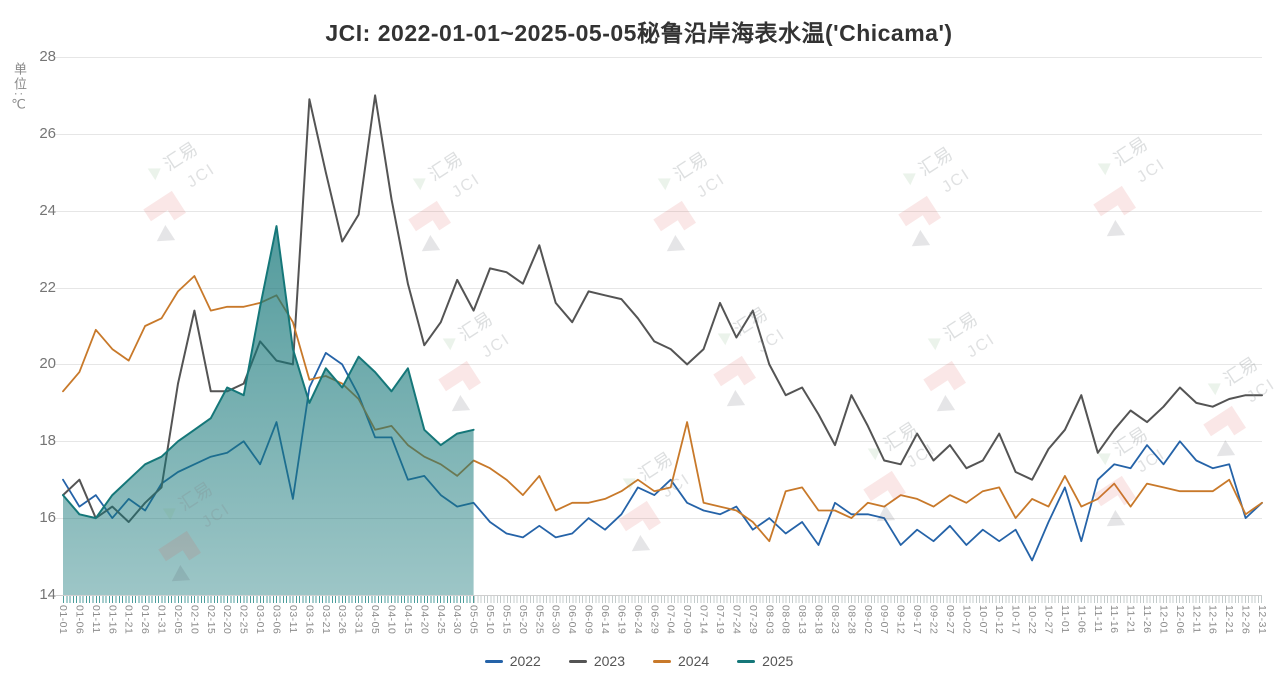  Describe the element at coordinates (63, 620) in the screenshot. I see `x-axis-tick-label: 01-01` at that location.